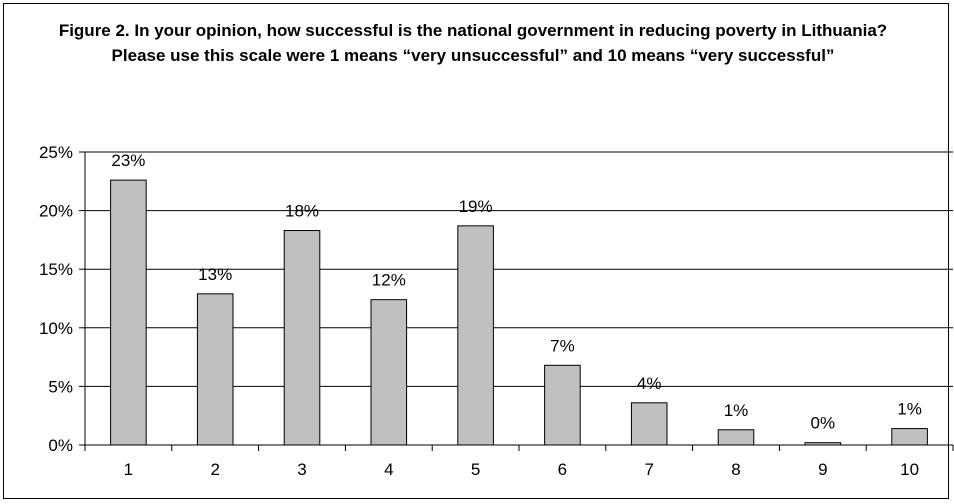  Describe the element at coordinates (736, 410) in the screenshot. I see `data-label-8: 1%` at that location.